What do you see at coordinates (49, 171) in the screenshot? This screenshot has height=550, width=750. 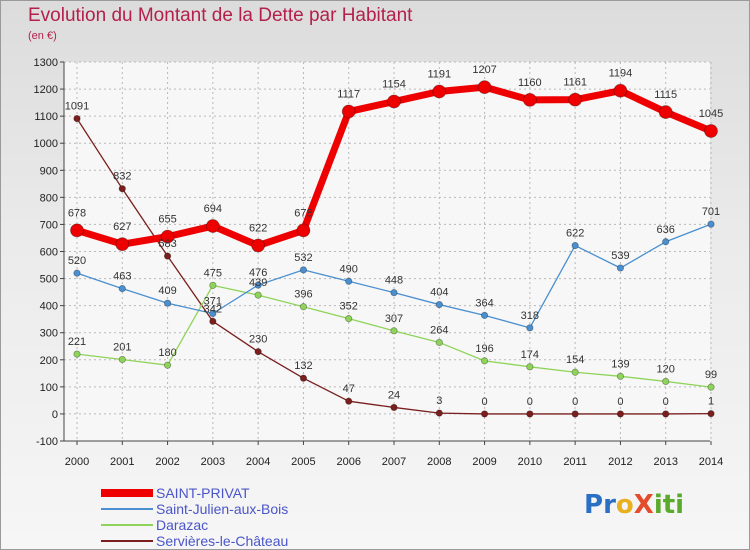 I see `y-tick-label: 900` at bounding box center [49, 171].